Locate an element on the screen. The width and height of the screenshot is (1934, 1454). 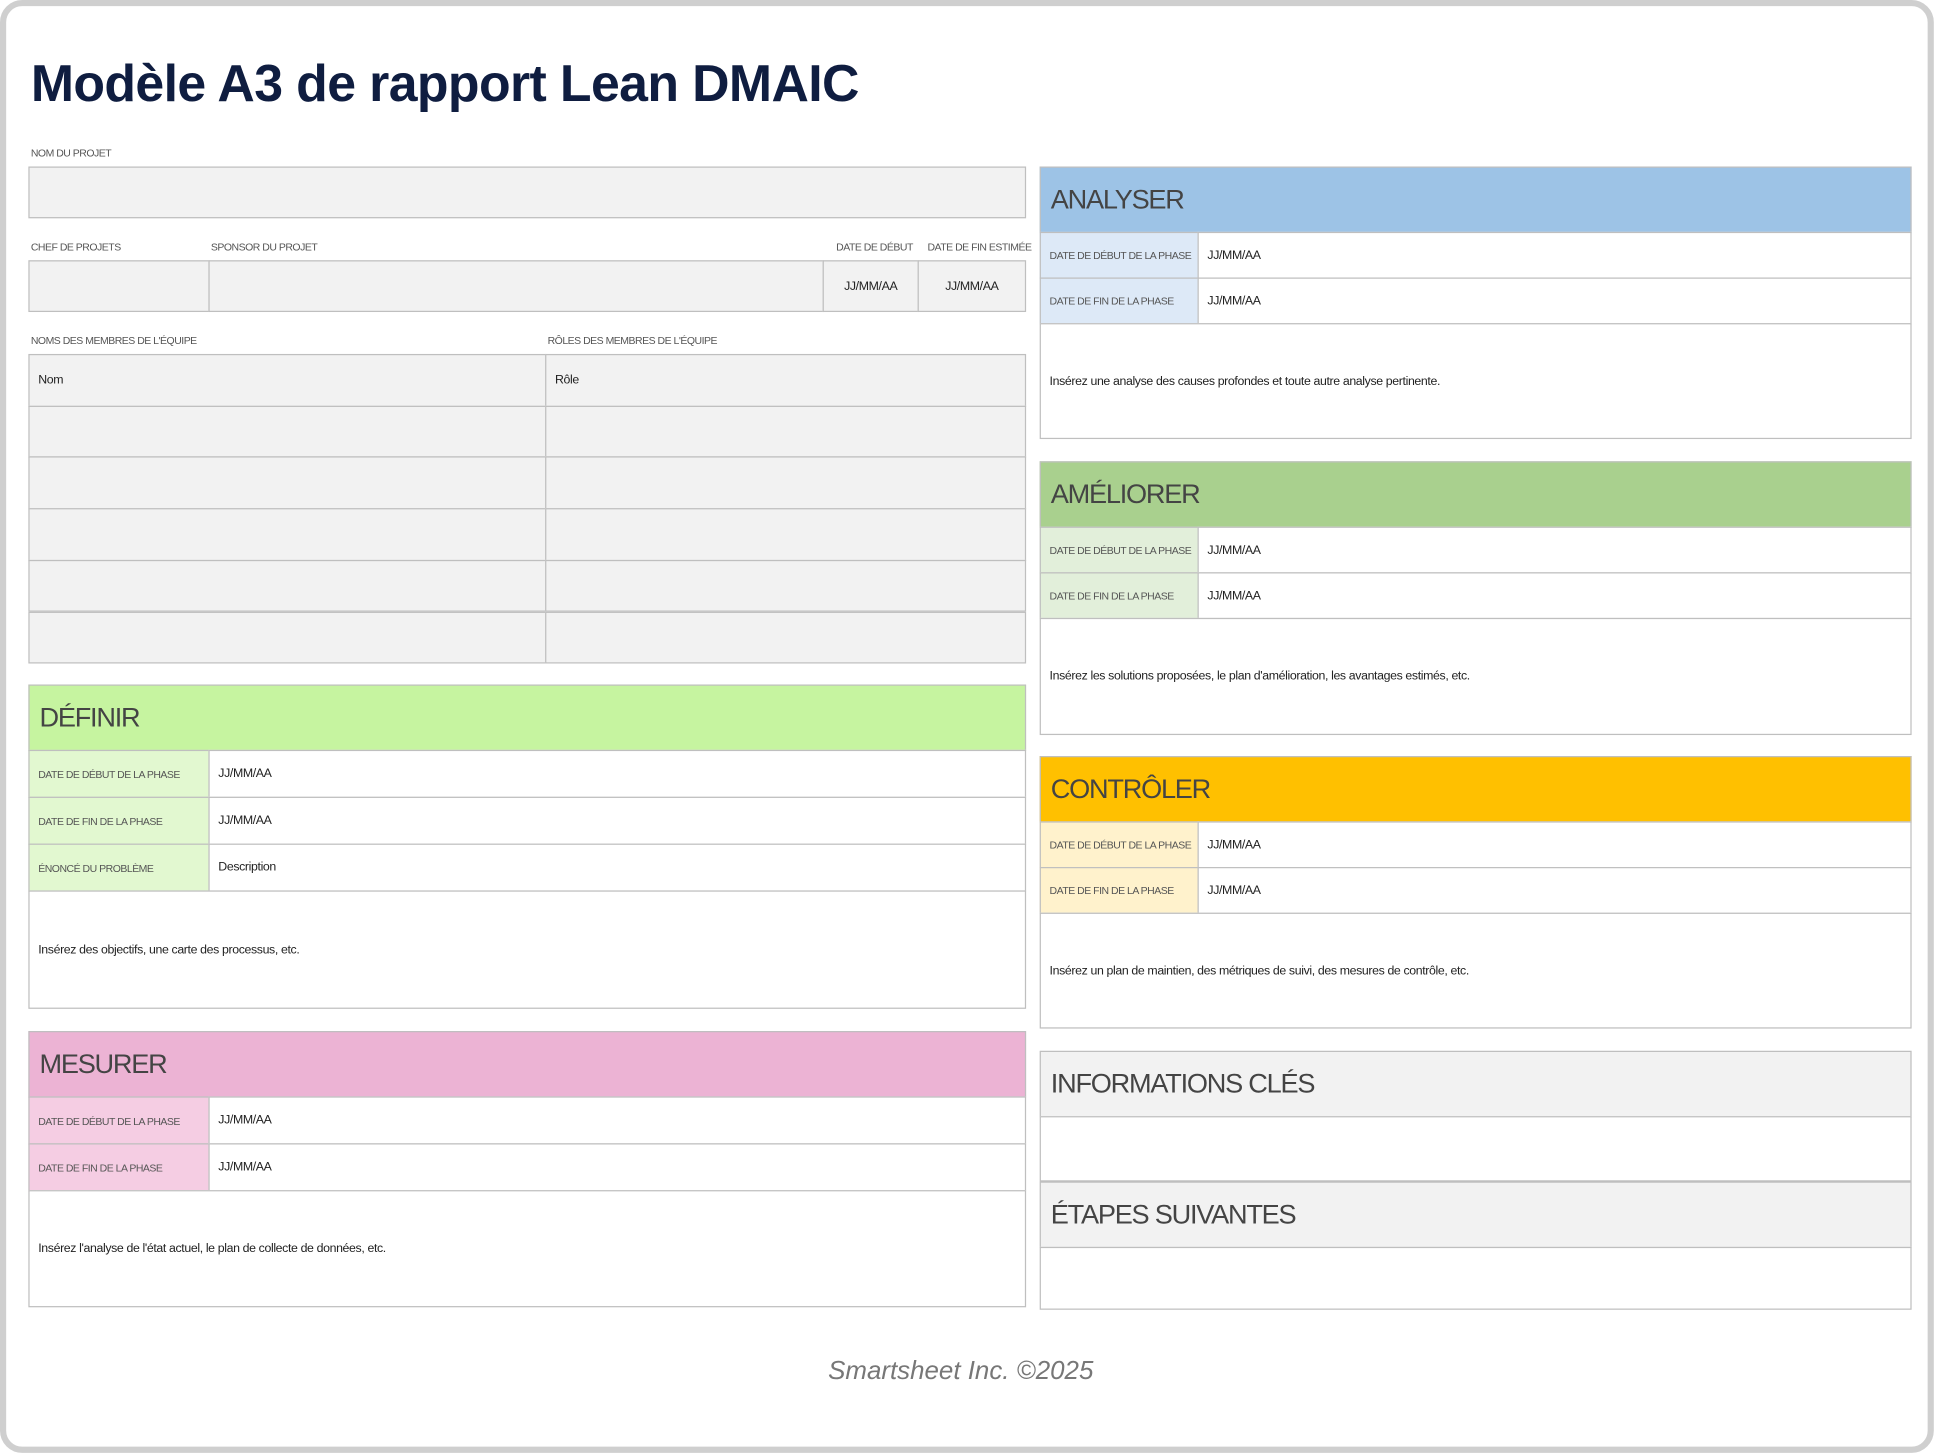
field-label: DATE DE DÉBUT is located at coordinates (874, 246).